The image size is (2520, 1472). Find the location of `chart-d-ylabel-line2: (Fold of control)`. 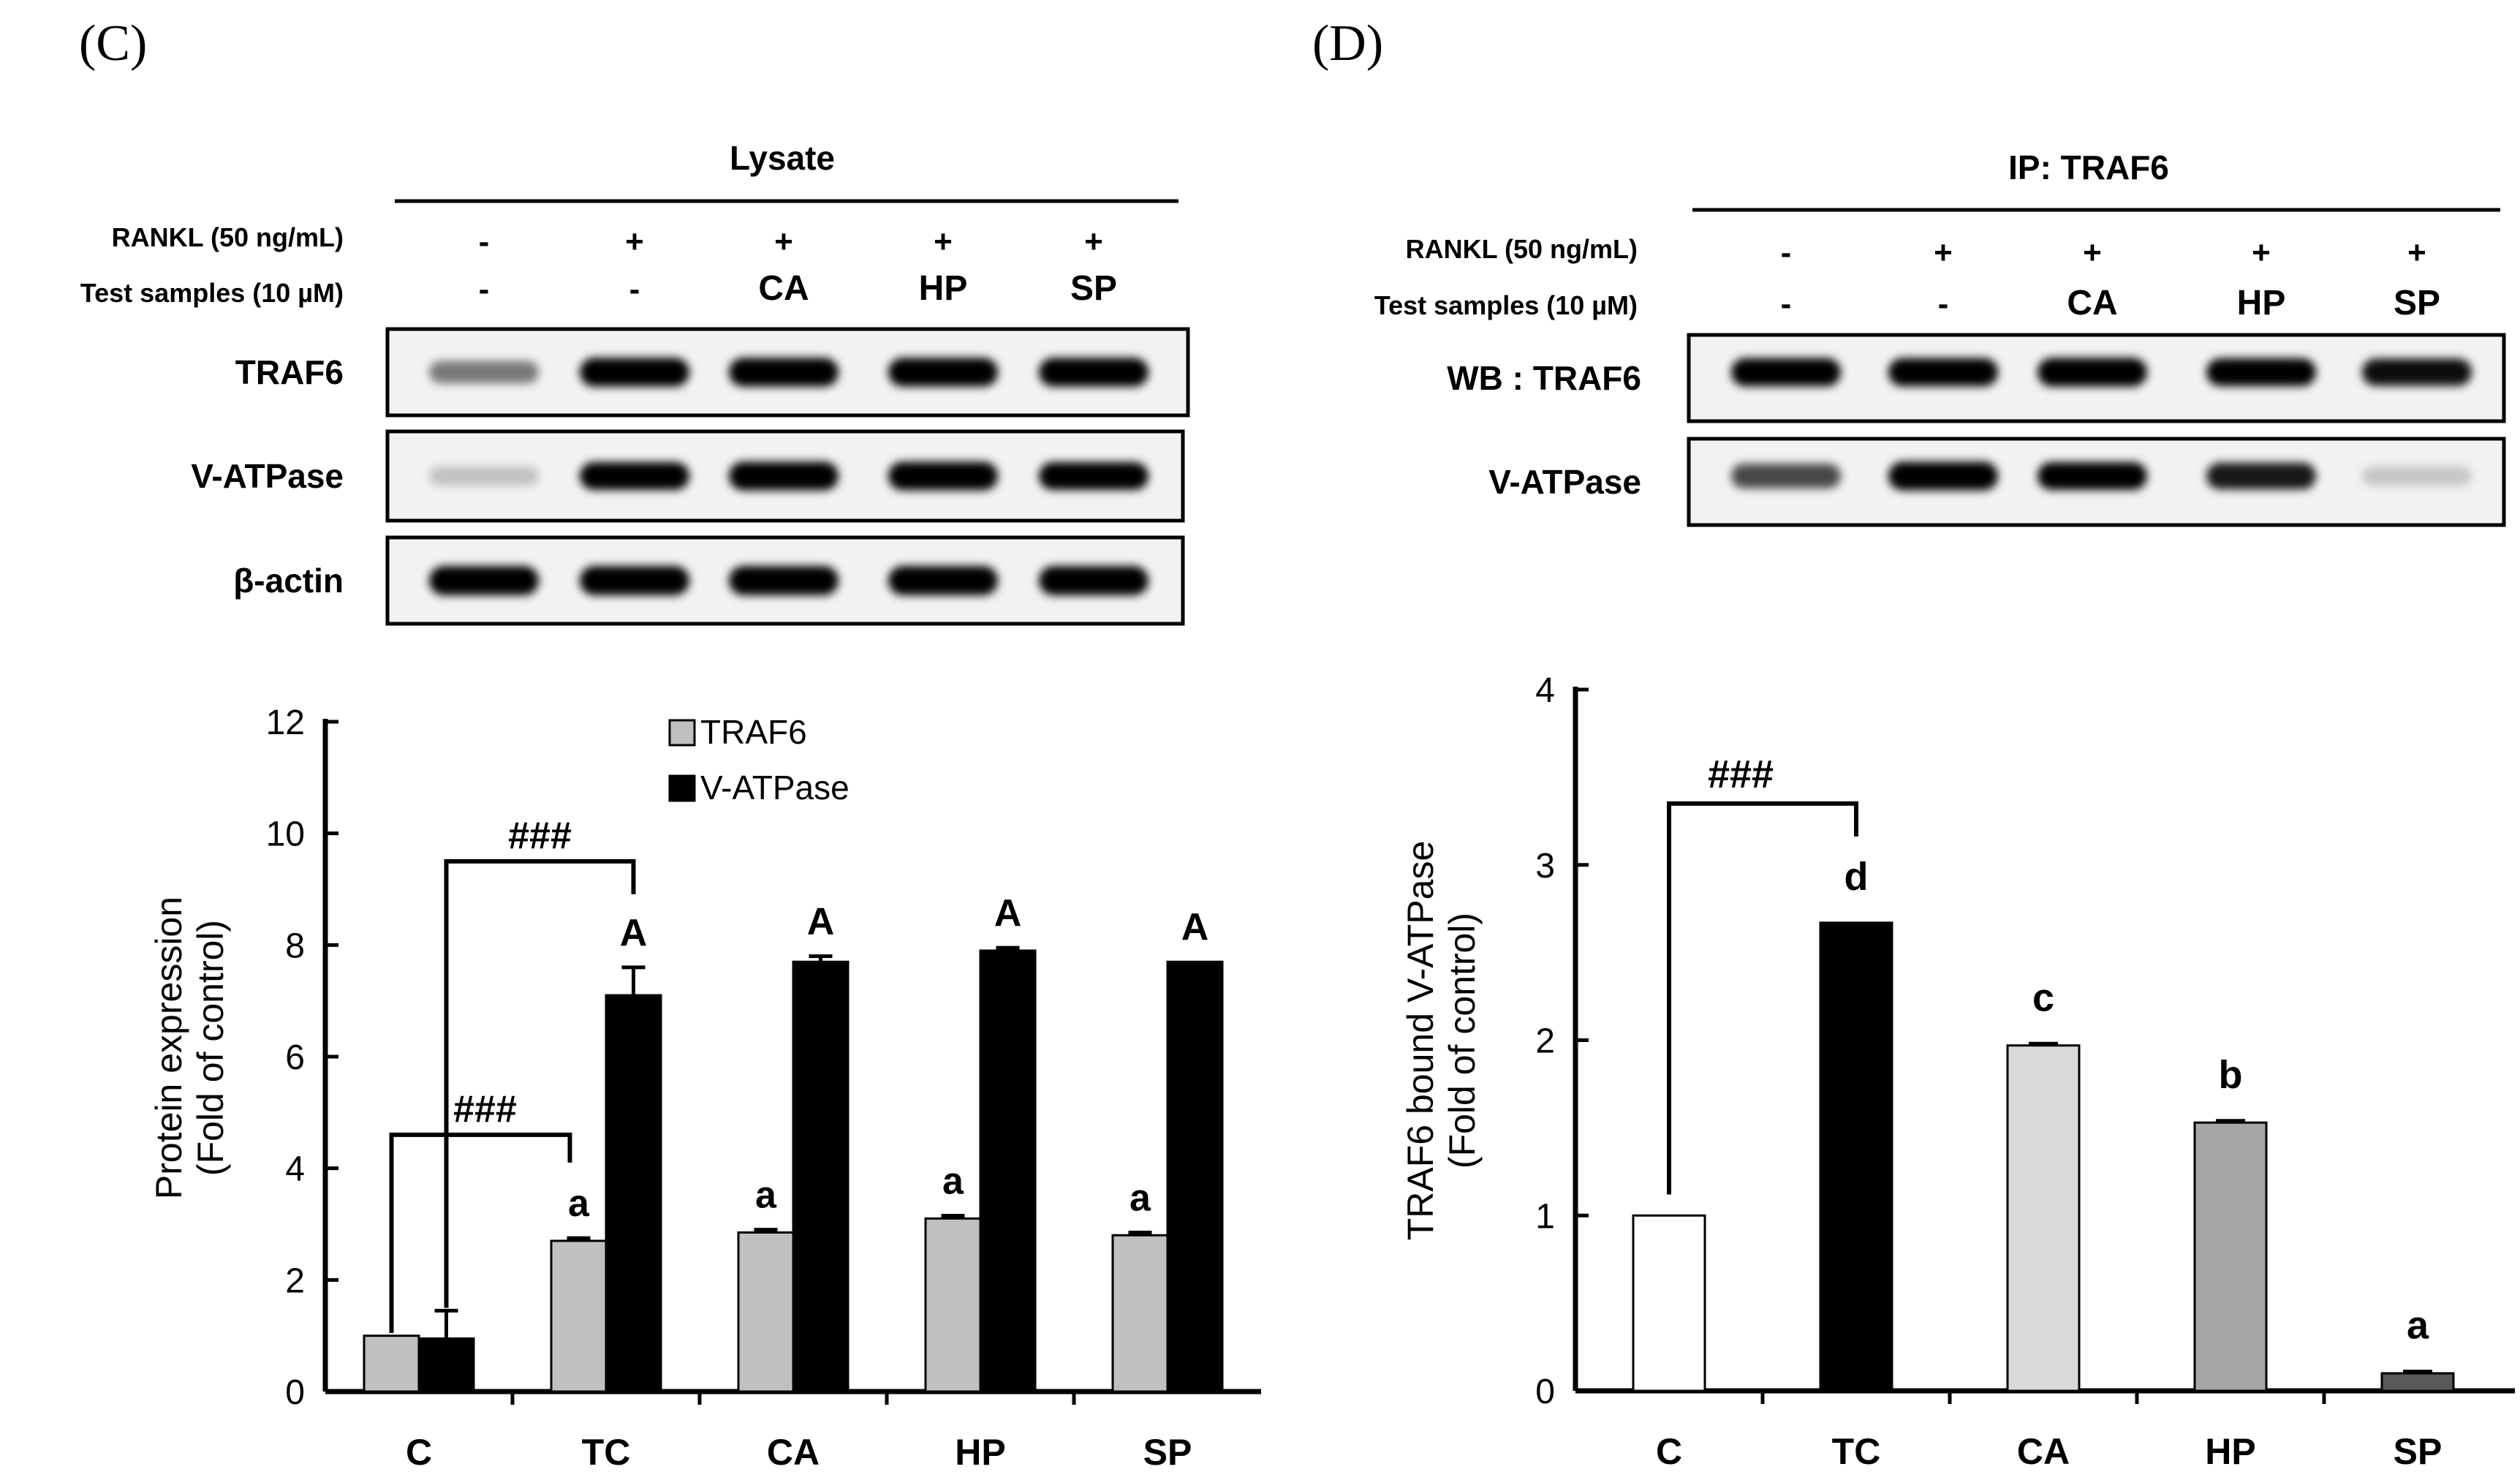

chart-d-ylabel-line2: (Fold of control) is located at coordinates (1462, 1041).